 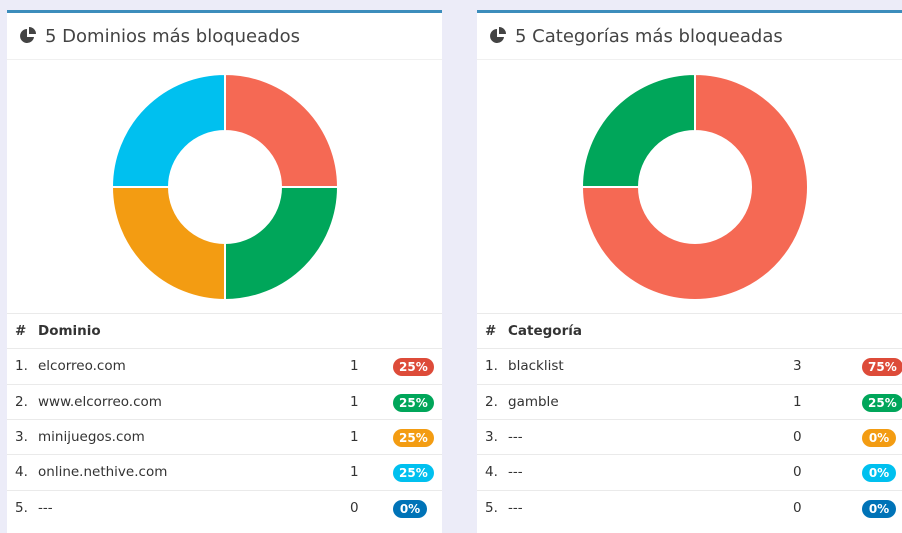 I want to click on table-row: 3. minijuegos.com 1 25%, so click(x=224, y=436).